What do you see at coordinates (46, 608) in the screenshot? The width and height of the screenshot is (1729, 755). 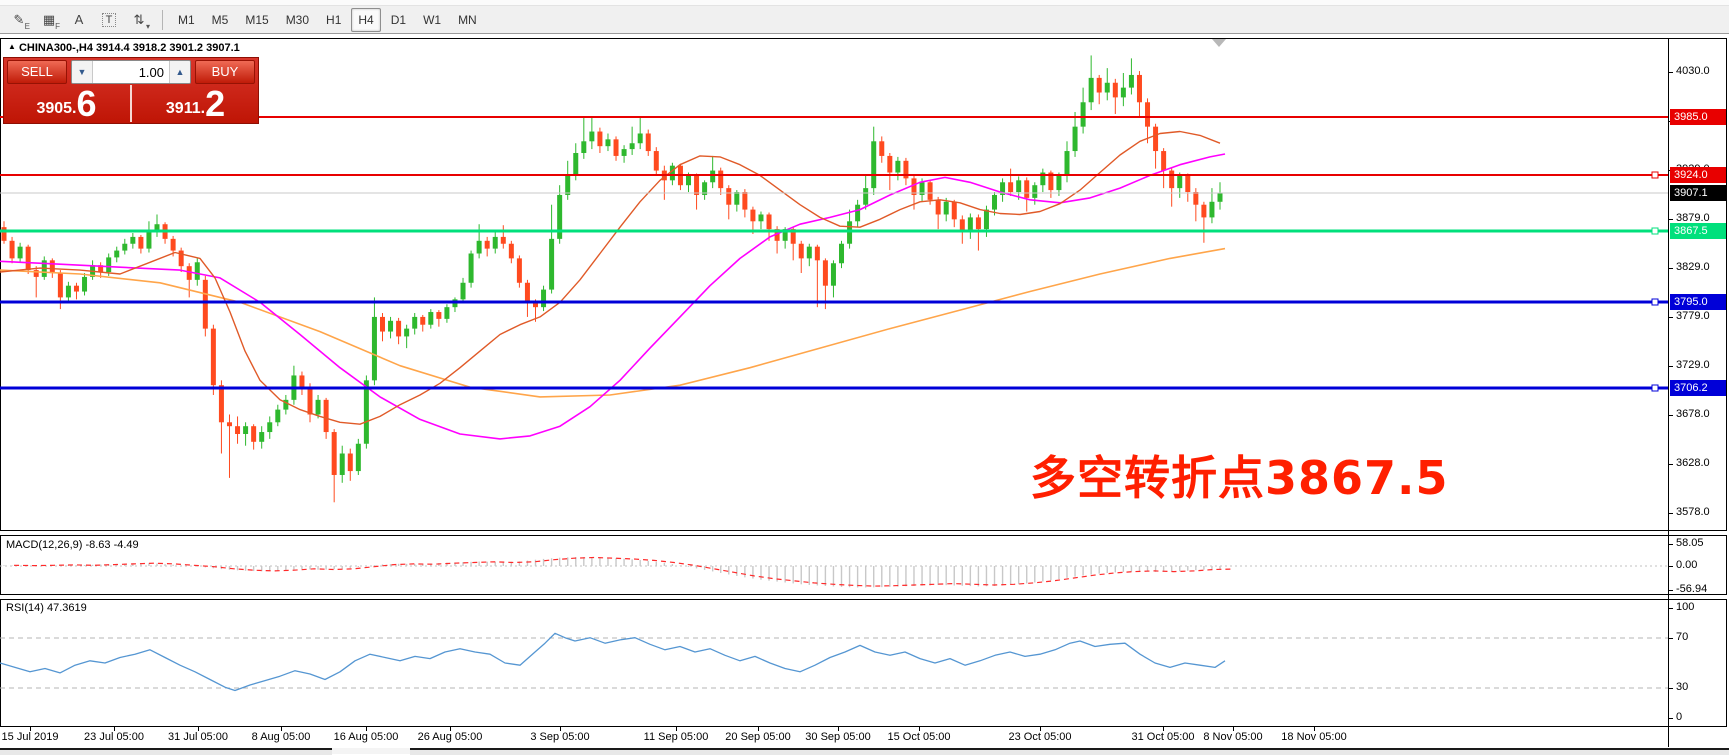 I see `rsi-label: RSI(14) 47.3619` at bounding box center [46, 608].